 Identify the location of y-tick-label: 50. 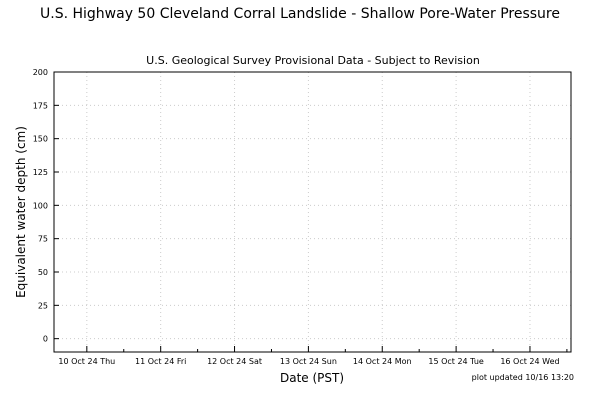
(43, 272).